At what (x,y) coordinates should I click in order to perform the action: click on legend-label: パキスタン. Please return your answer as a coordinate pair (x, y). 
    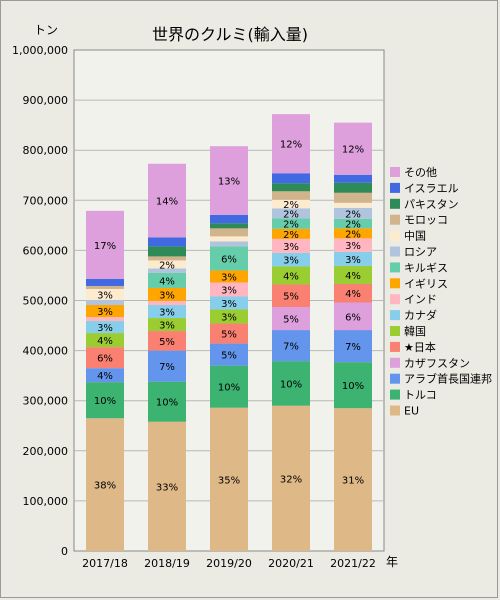
    Looking at the image, I should click on (431, 204).